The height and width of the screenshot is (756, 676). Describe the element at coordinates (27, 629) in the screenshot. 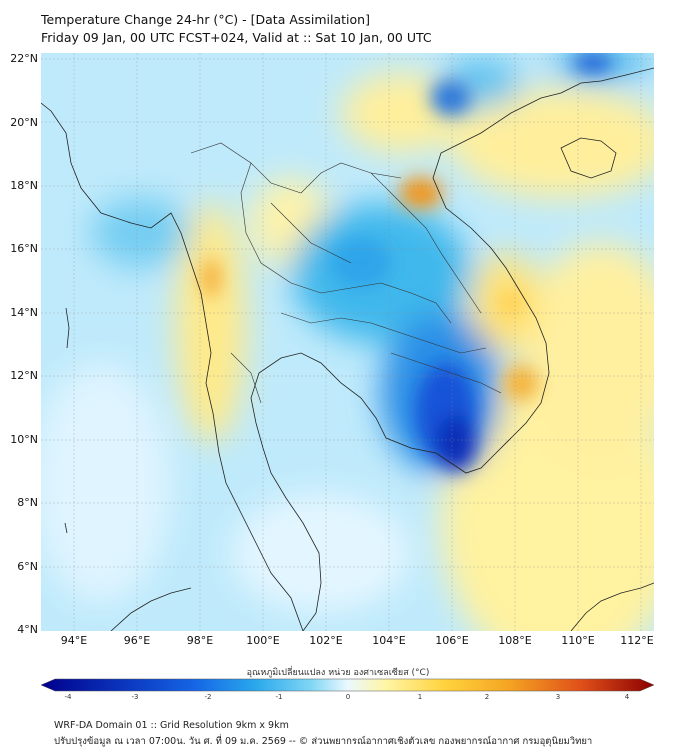

I see `lat-label: 4°N` at that location.